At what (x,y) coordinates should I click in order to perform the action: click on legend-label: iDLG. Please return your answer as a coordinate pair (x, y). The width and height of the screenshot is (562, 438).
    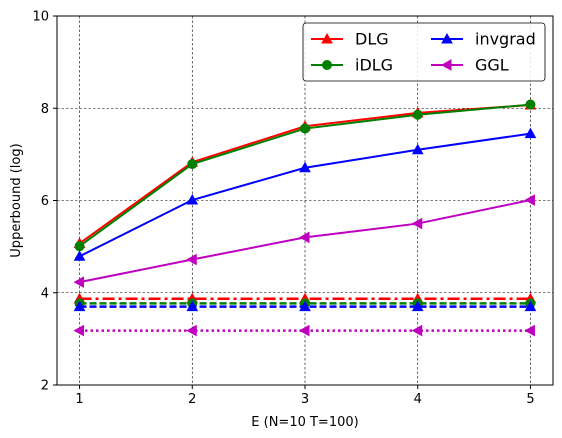
    Looking at the image, I should click on (374, 65).